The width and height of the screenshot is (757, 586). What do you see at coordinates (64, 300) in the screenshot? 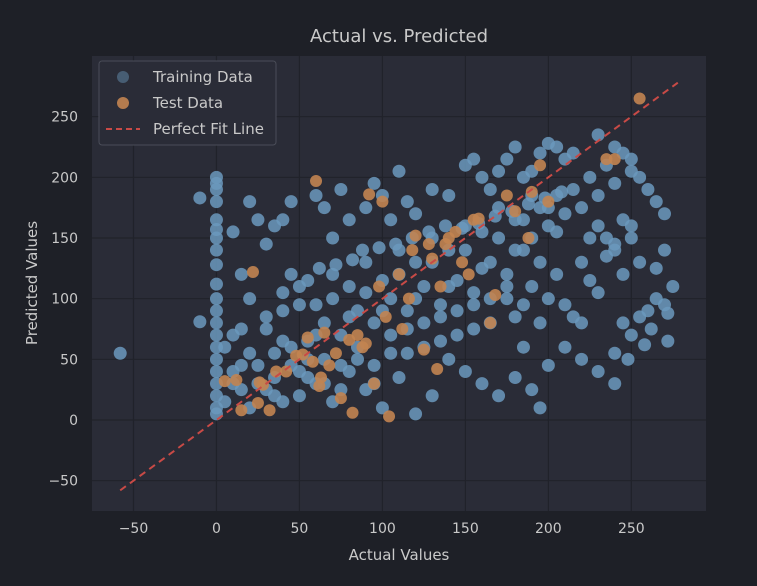
I see `y-tick-label: 100` at bounding box center [64, 300].